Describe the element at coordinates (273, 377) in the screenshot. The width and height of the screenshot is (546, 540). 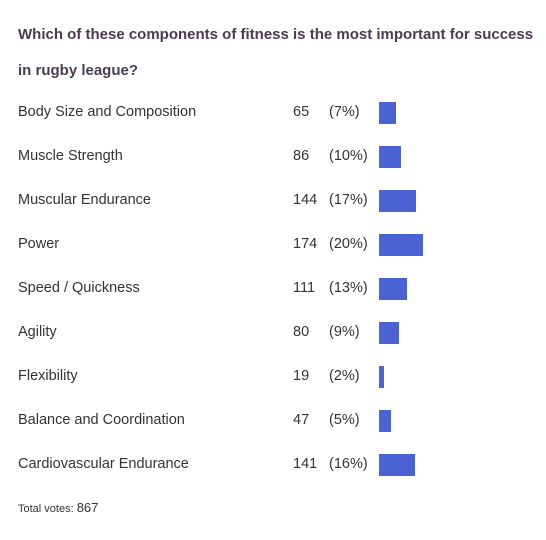
I see `poll-option-flexibility: Flexibility 19 (2%)` at that location.